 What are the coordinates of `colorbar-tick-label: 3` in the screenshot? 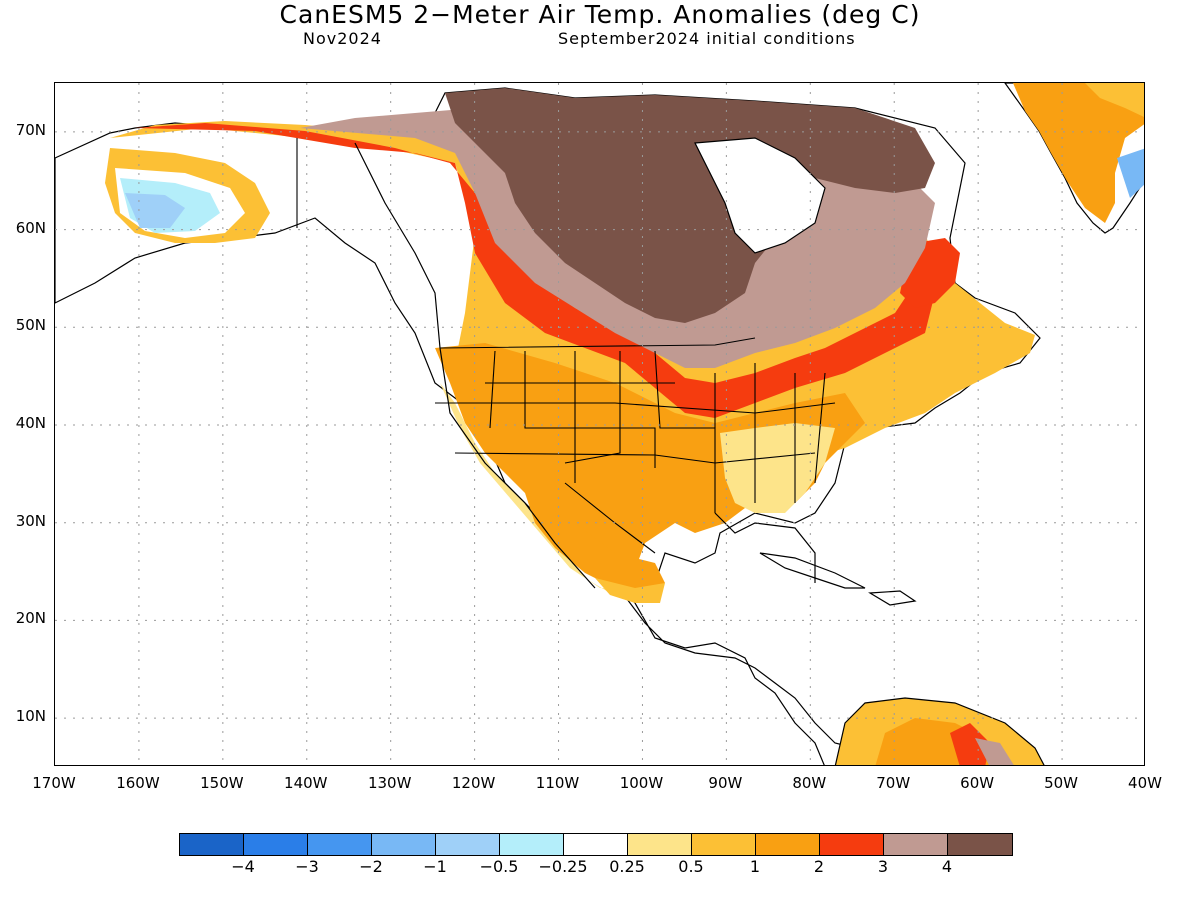 It's located at (883, 866).